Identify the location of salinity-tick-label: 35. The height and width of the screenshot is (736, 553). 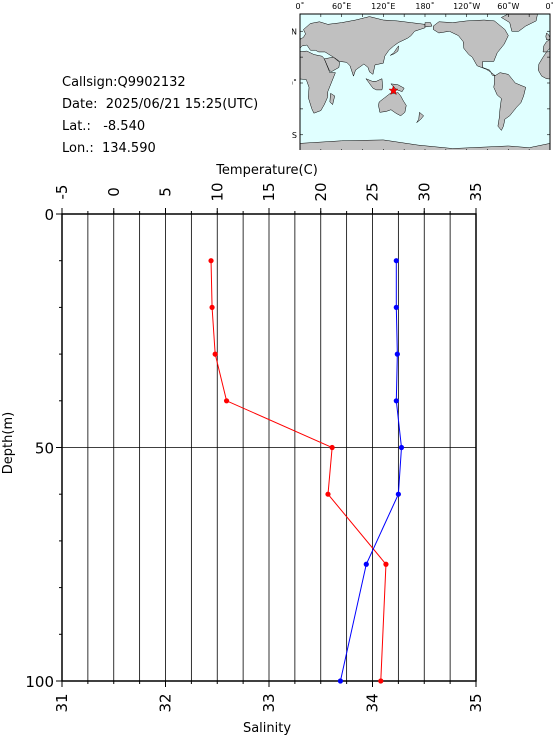
(476, 702).